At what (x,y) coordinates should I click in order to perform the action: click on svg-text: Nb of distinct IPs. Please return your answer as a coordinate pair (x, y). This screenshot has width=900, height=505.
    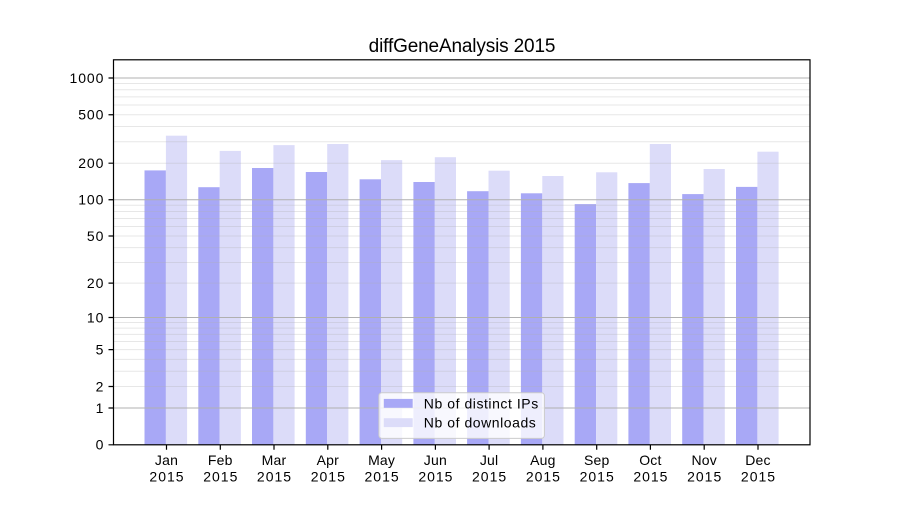
    Looking at the image, I should click on (481, 403).